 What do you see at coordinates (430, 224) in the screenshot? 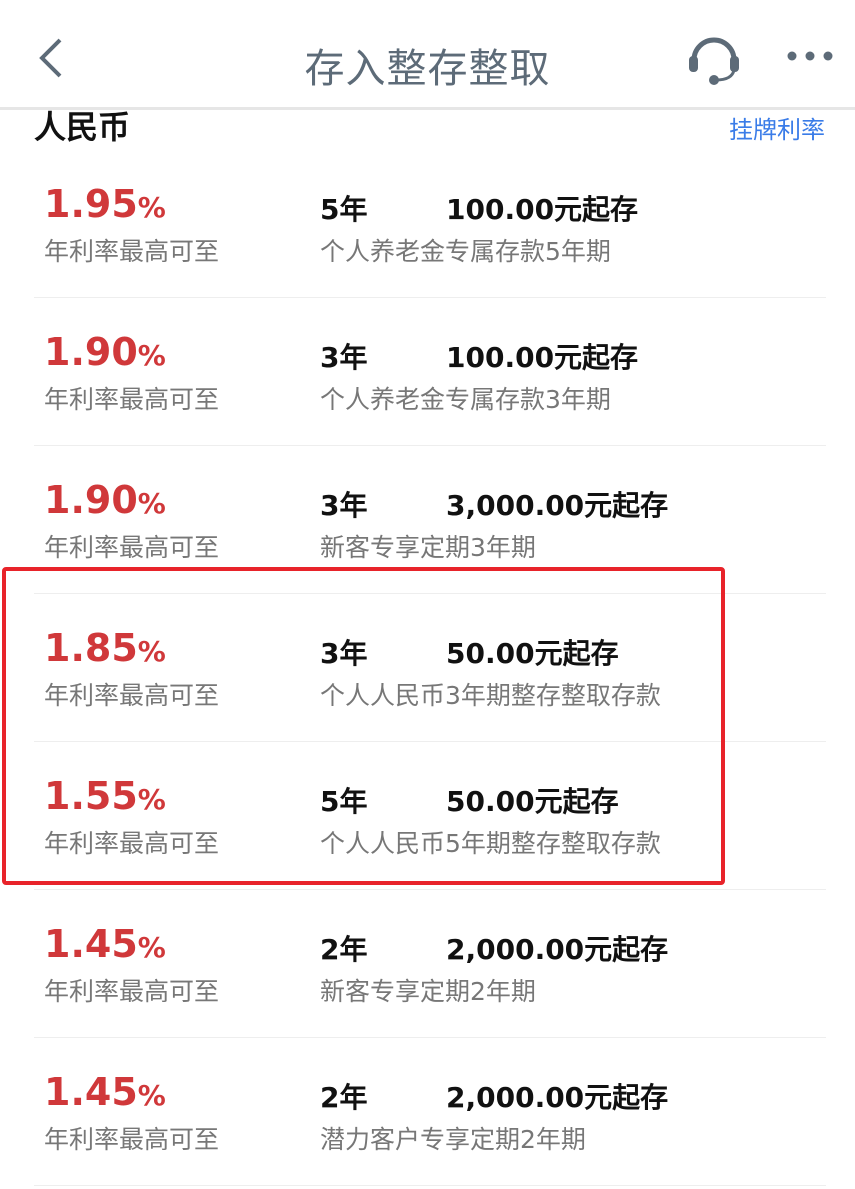
I see `deposit-product-row: 1.95% 年利率最高可至 5年 100.00元起存 个人养老金专属存款5年期` at bounding box center [430, 224].